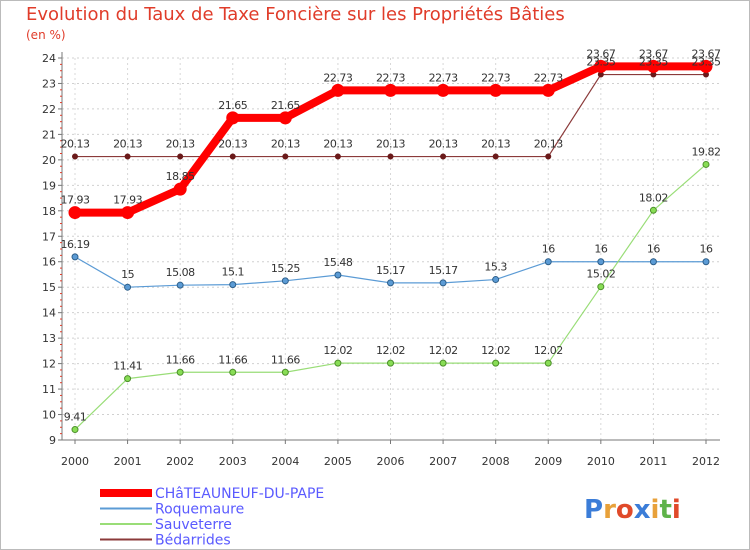 The height and width of the screenshot is (550, 750). I want to click on data-label-ch-teauneuf-du-pape-2007: 22.73, so click(443, 77).